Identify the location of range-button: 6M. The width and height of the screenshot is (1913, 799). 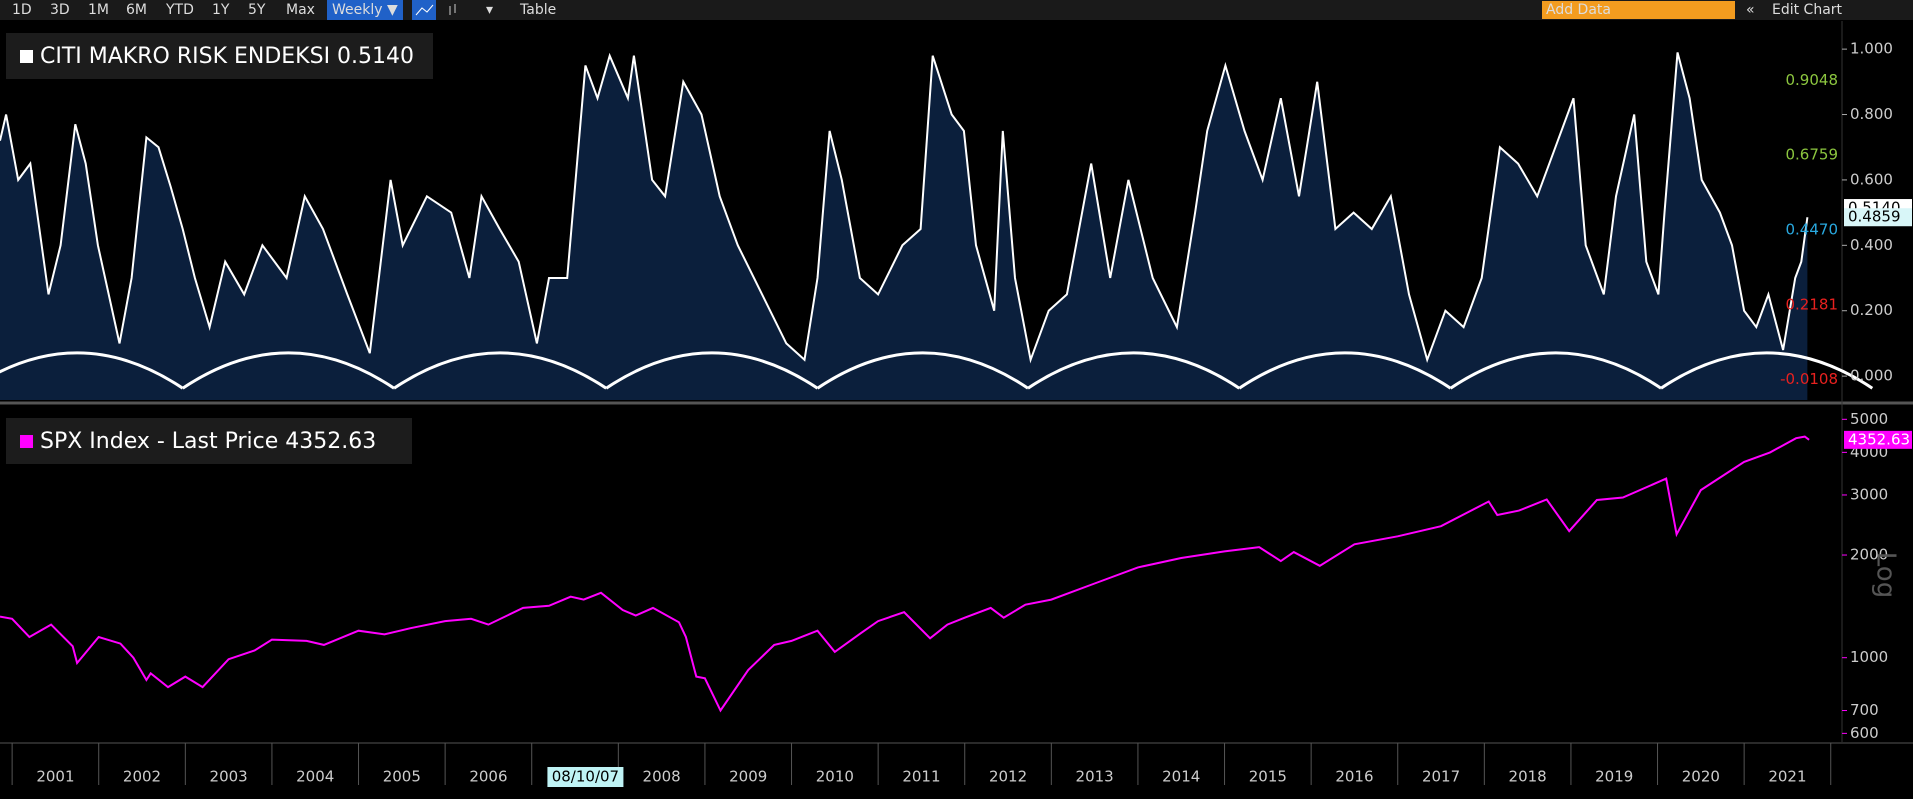
(136, 10).